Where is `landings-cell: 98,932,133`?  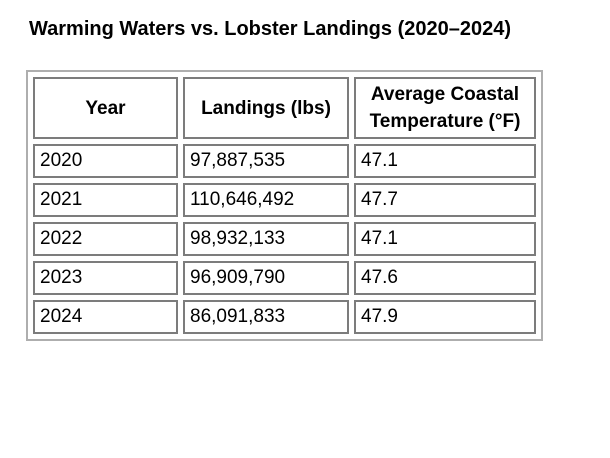 landings-cell: 98,932,133 is located at coordinates (266, 239).